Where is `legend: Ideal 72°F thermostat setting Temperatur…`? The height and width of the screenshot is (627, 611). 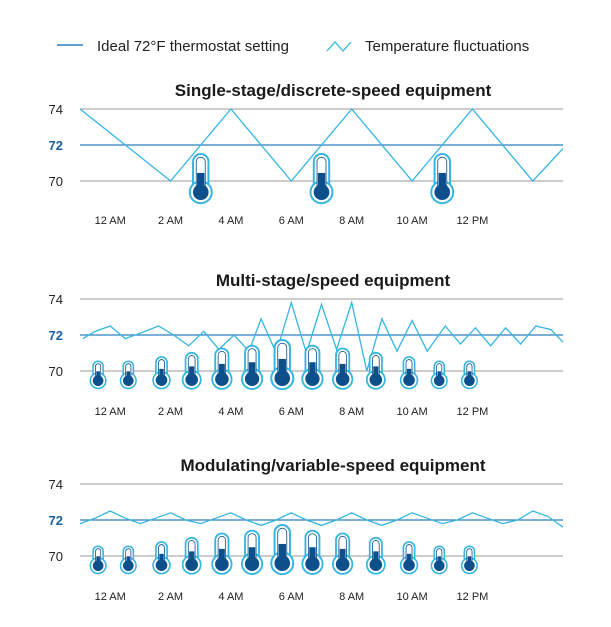 legend: Ideal 72°F thermostat setting Temperatur… is located at coordinates (293, 46).